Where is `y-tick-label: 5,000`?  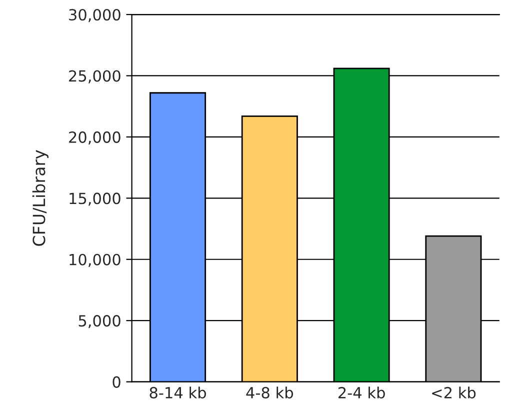
y-tick-label: 5,000 is located at coordinates (99, 321).